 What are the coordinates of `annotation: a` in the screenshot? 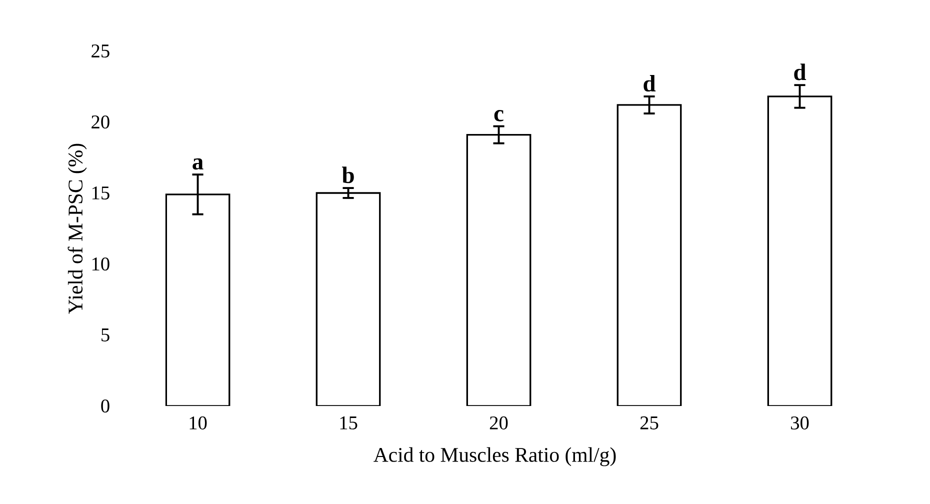 It's located at (198, 164).